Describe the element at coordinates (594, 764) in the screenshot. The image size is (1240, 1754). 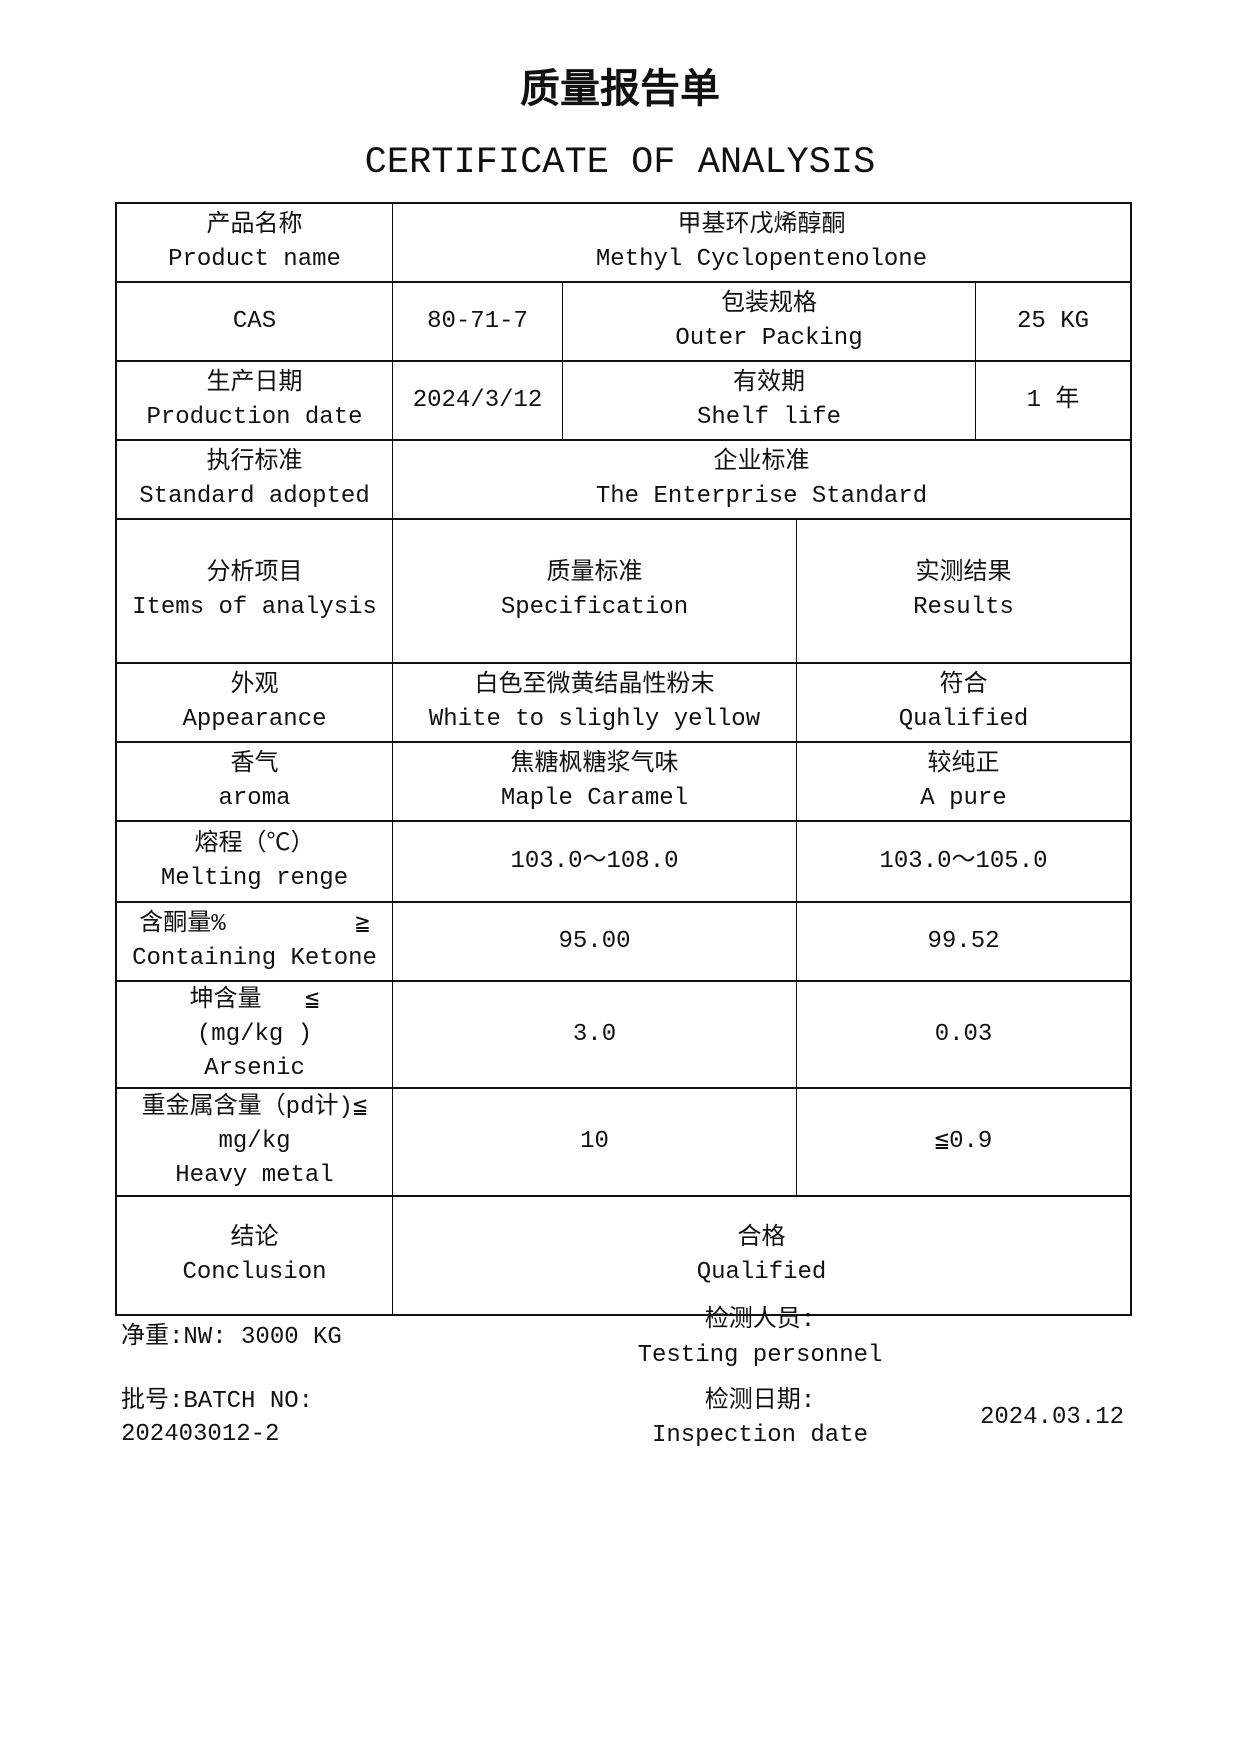
I see `analysis-spec-text: 焦糖枫糖浆气味` at that location.